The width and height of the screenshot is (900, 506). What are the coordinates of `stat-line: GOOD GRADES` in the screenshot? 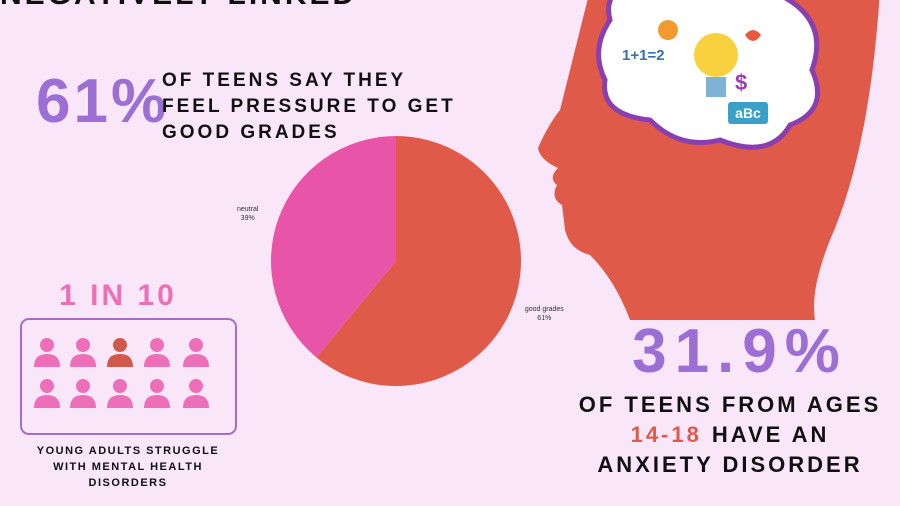 It's located at (251, 132).